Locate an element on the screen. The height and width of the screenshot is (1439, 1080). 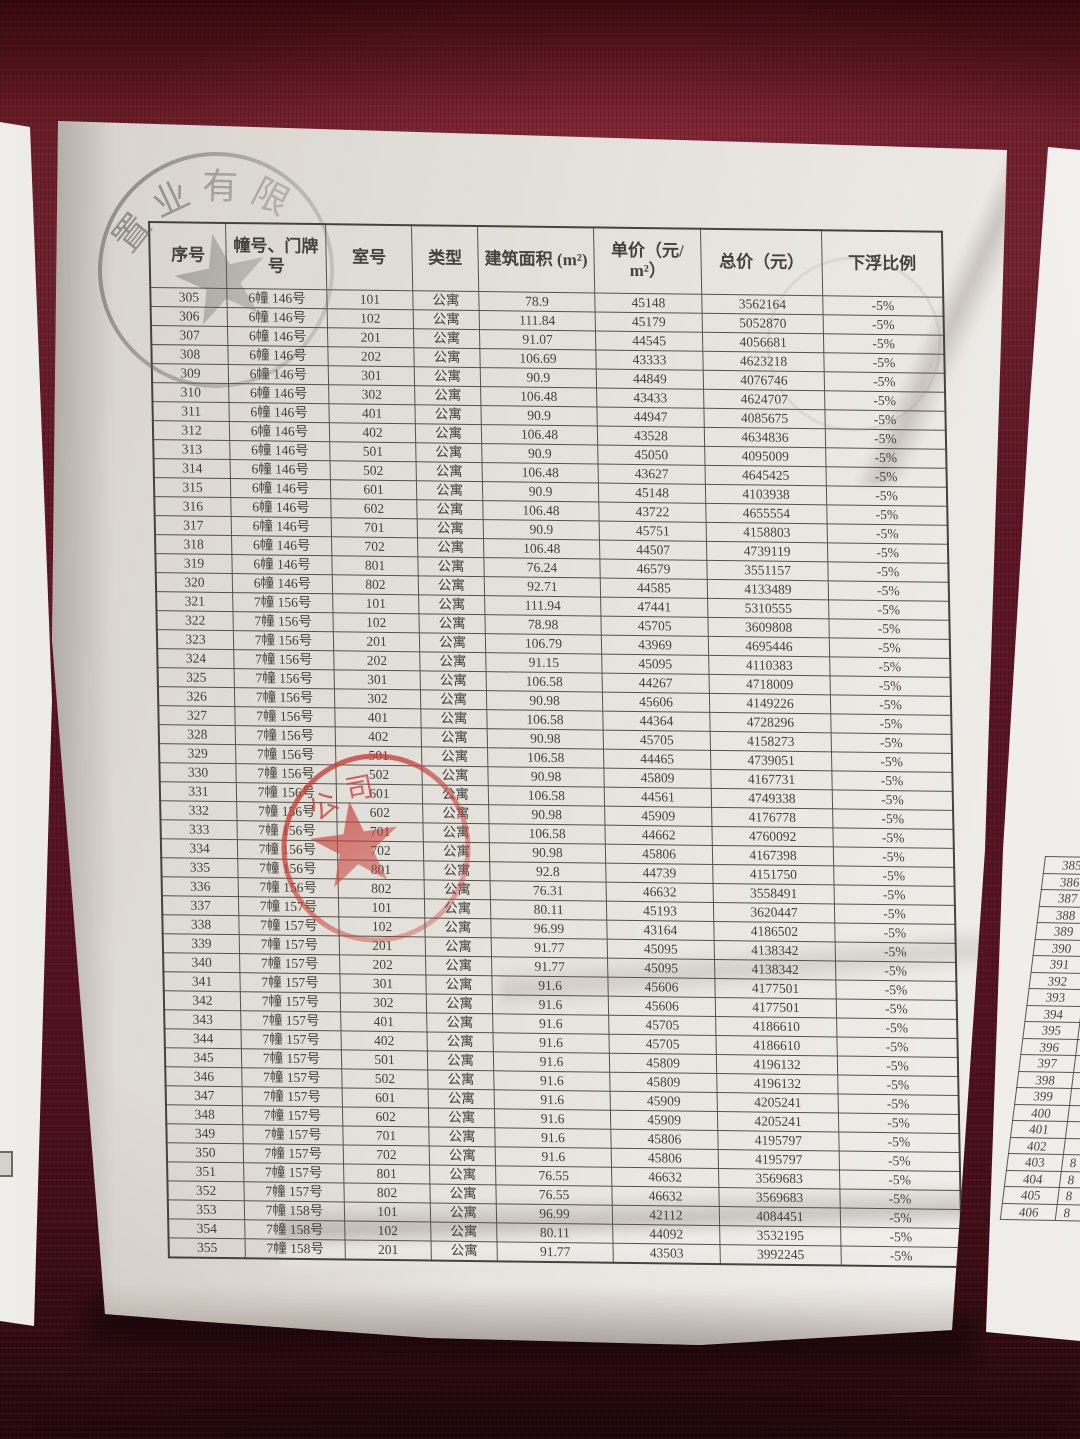
table-cell: 76.55 is located at coordinates (553, 1176).